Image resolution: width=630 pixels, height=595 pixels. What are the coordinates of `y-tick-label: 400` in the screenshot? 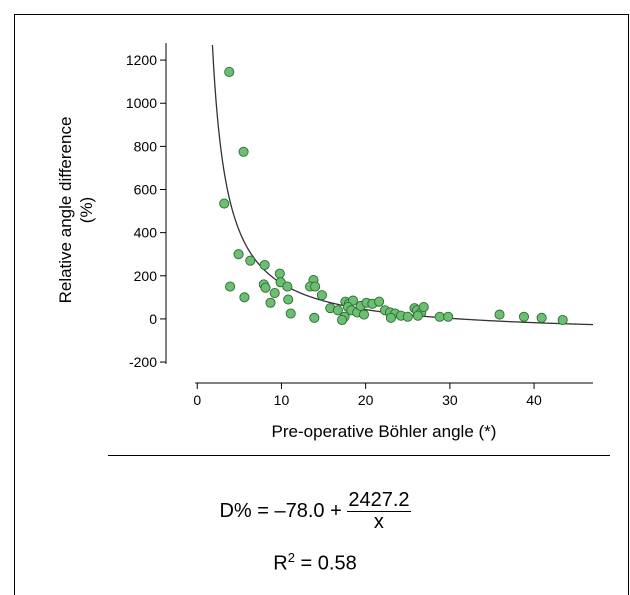 It's located at (146, 233).